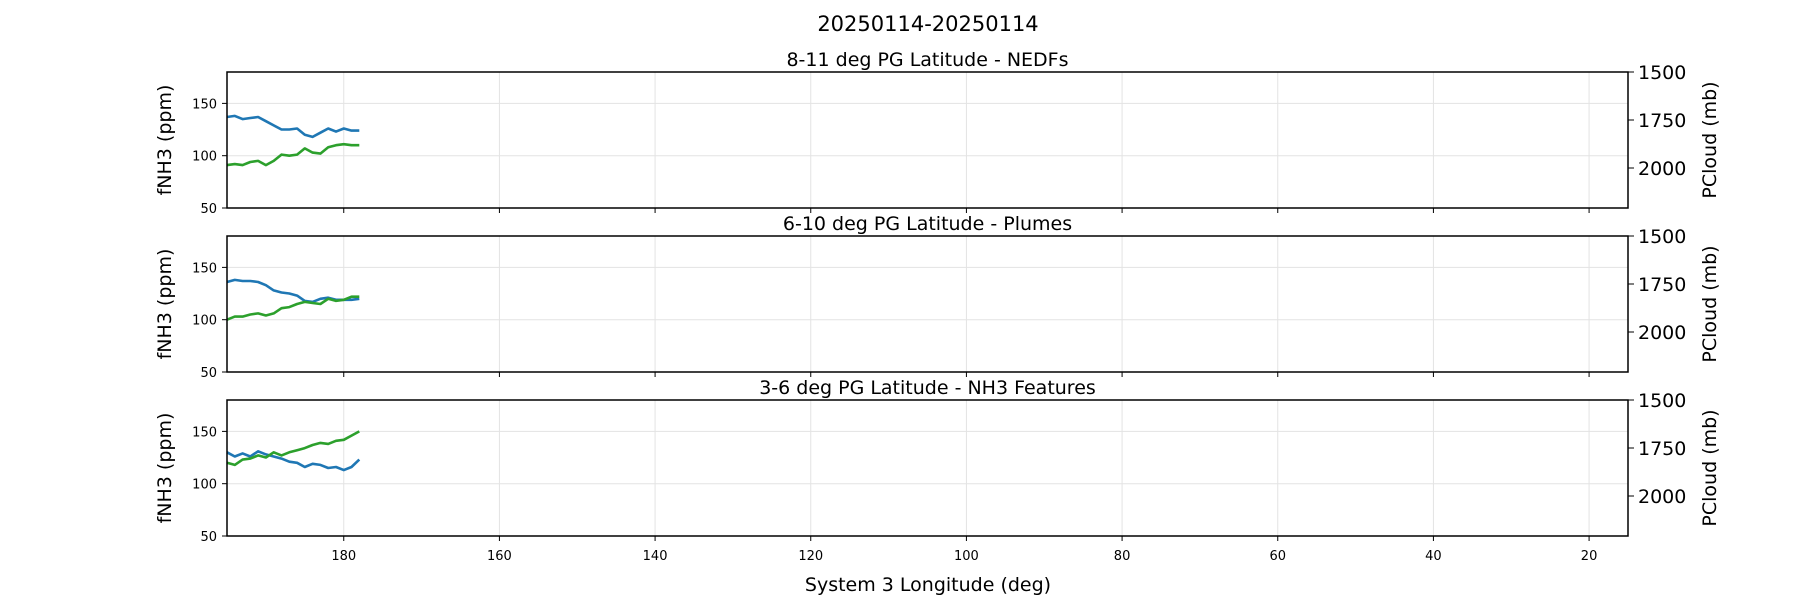  Describe the element at coordinates (927, 224) in the screenshot. I see `panel-title: 6-10 deg PG Latitude - Plumes` at that location.